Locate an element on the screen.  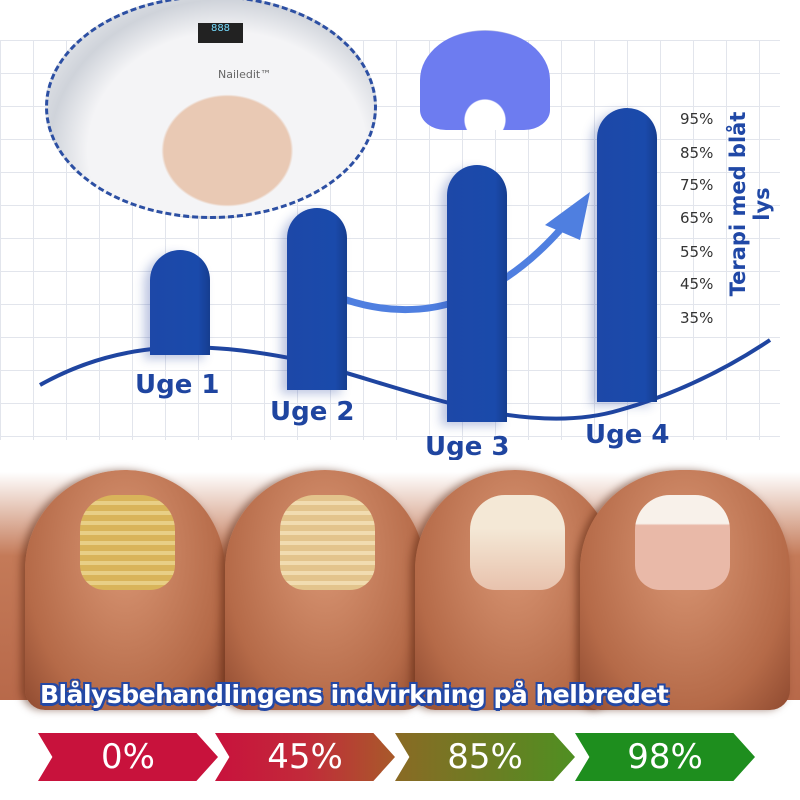
y-tick: 65% is located at coordinates (697, 218).